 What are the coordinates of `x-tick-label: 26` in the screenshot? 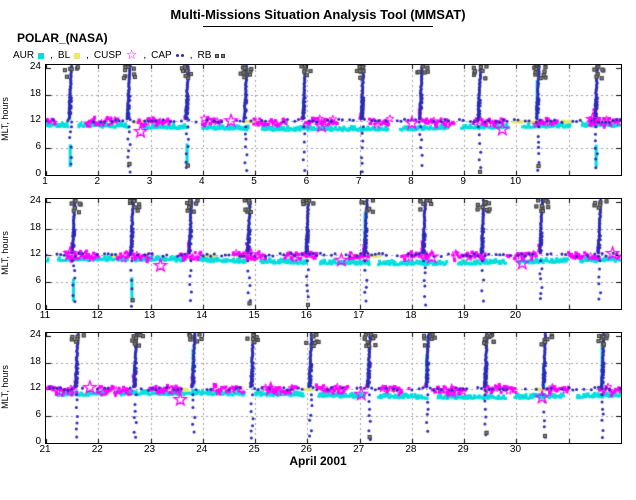 It's located at (306, 449).